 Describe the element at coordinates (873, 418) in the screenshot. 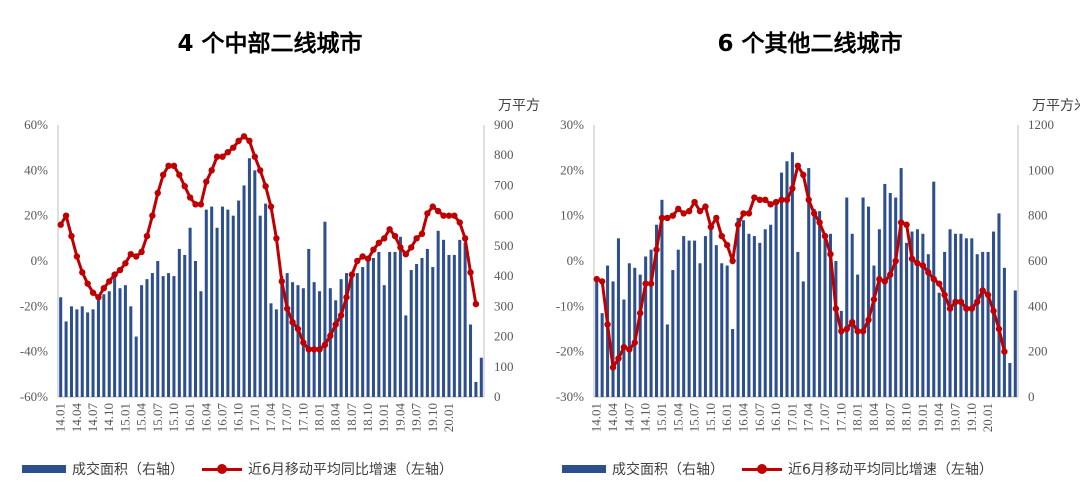

I see `x-axis-tick-label: 18.04` at that location.